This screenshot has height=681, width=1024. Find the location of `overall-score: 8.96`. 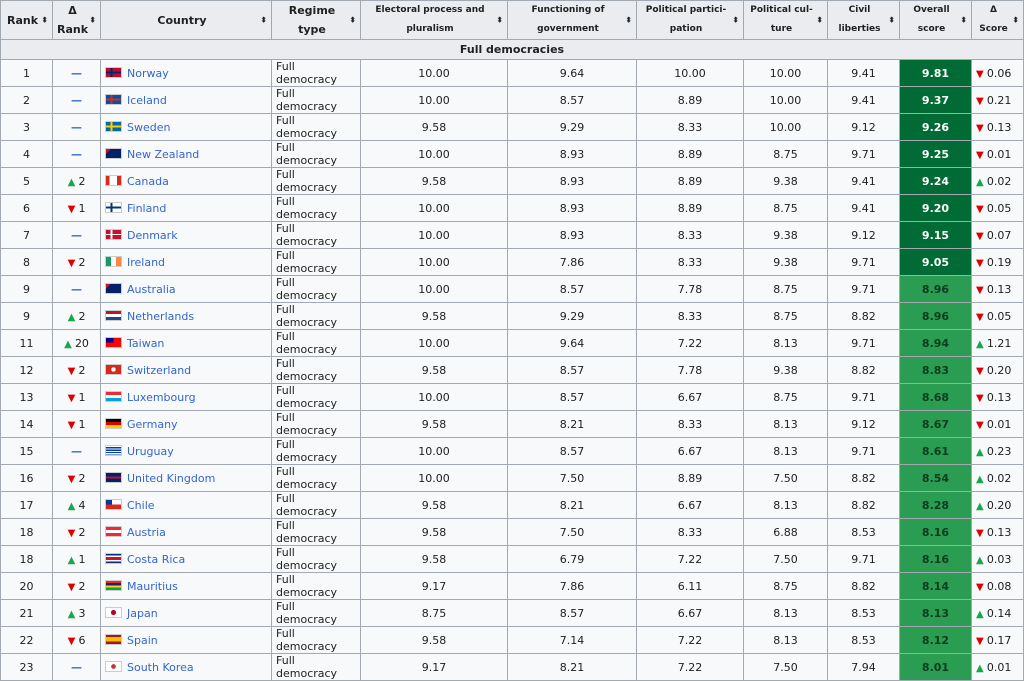

overall-score: 8.96 is located at coordinates (935, 289).